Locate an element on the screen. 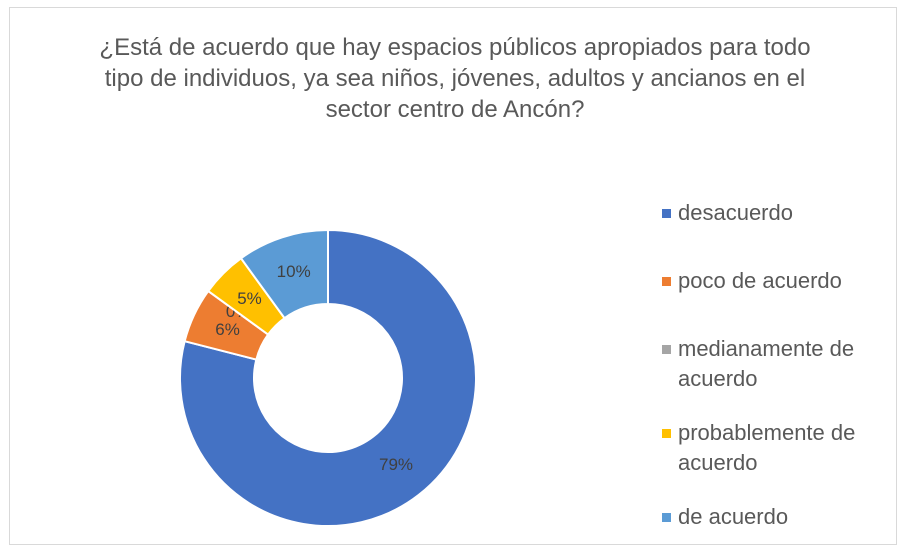  legend-label: de acuerdo is located at coordinates (733, 516).